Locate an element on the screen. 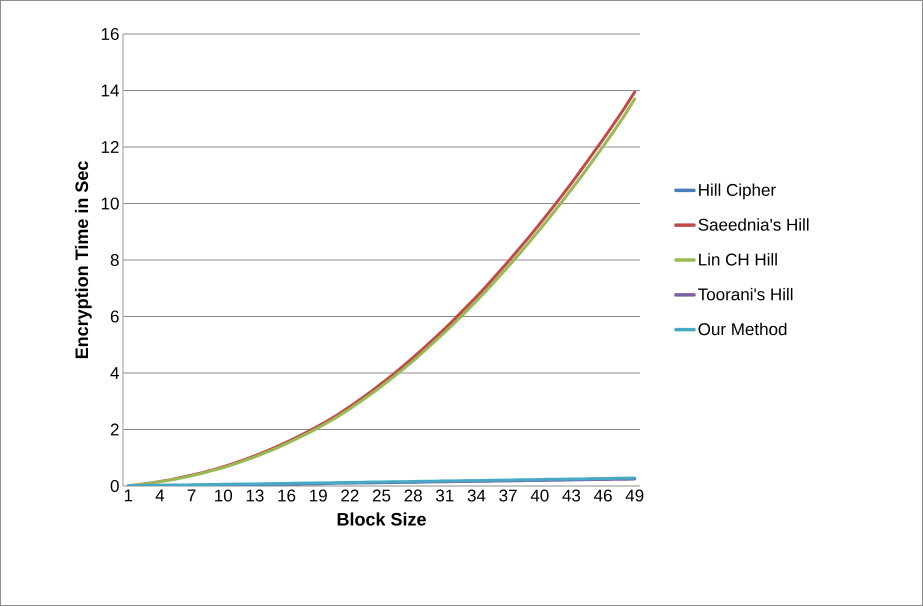 This screenshot has height=606, width=923. x-tick-label: 25 is located at coordinates (381, 496).